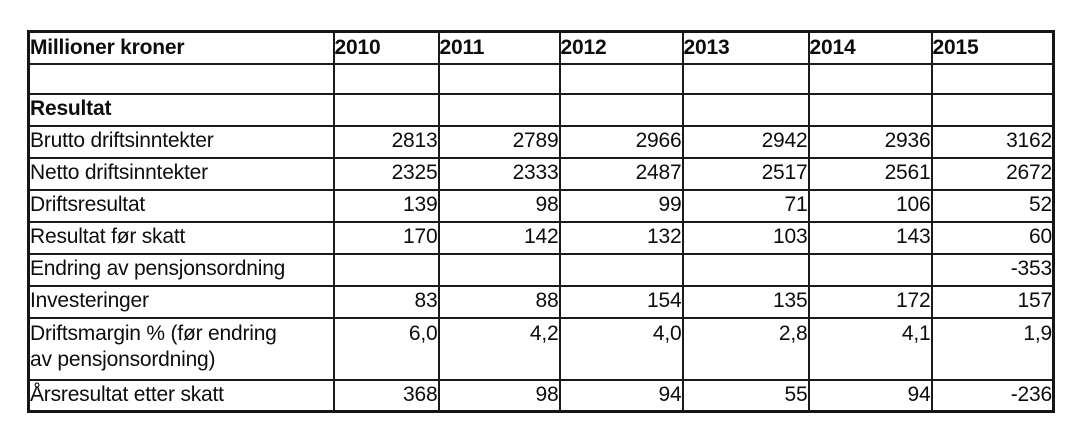 This screenshot has width=1080, height=442. Describe the element at coordinates (745, 141) in the screenshot. I see `cell-value: 2942` at that location.